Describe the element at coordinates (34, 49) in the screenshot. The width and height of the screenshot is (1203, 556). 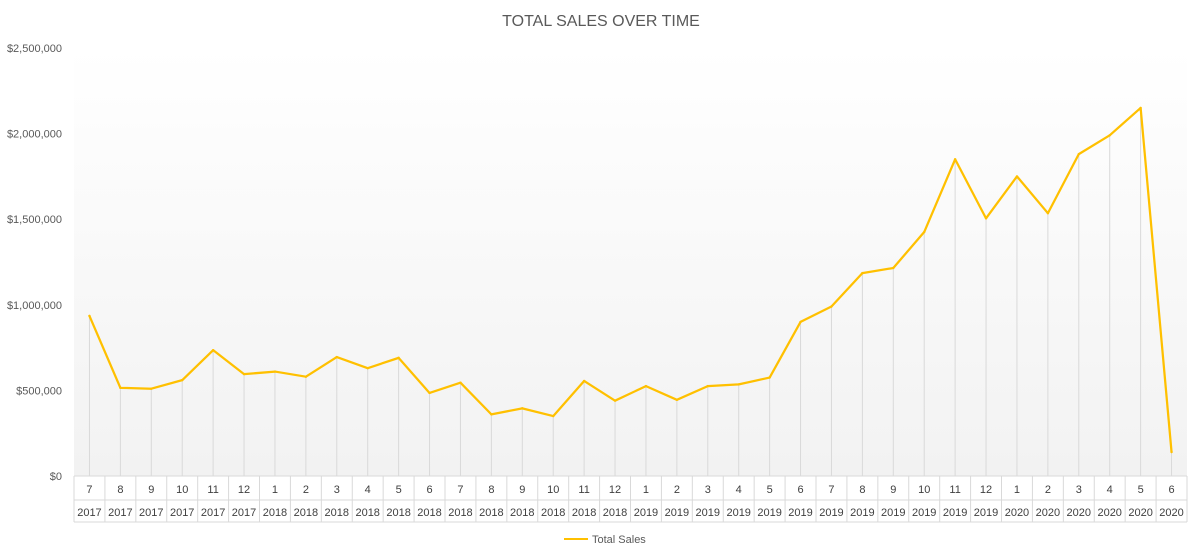
I see `y-tick-label: $2,500,000` at that location.